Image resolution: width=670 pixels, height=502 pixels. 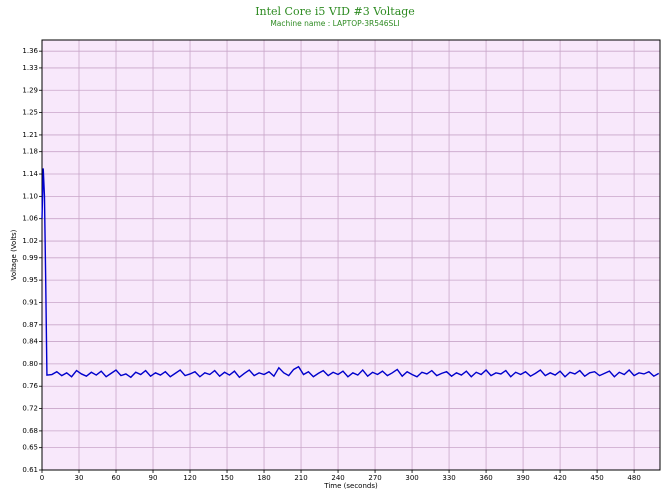 What do you see at coordinates (14, 254) in the screenshot?
I see `y-axis-label: Voltage (Volts)` at bounding box center [14, 254].